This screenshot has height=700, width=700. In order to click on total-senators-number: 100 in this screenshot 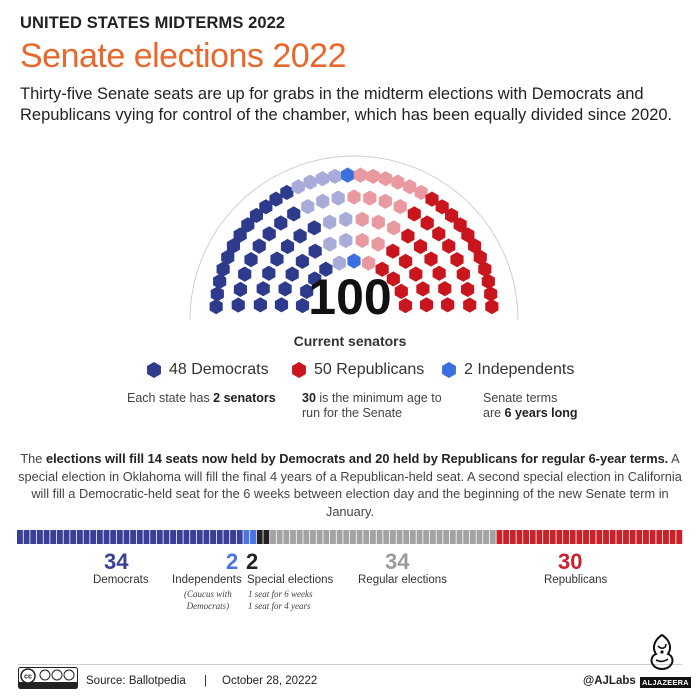, I will do `click(350, 297)`.